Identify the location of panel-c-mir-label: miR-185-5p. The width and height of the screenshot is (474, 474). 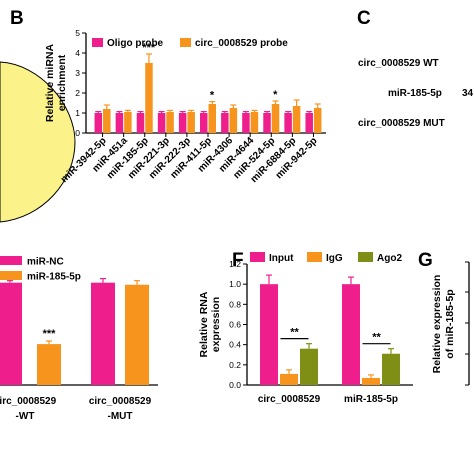
(415, 93).